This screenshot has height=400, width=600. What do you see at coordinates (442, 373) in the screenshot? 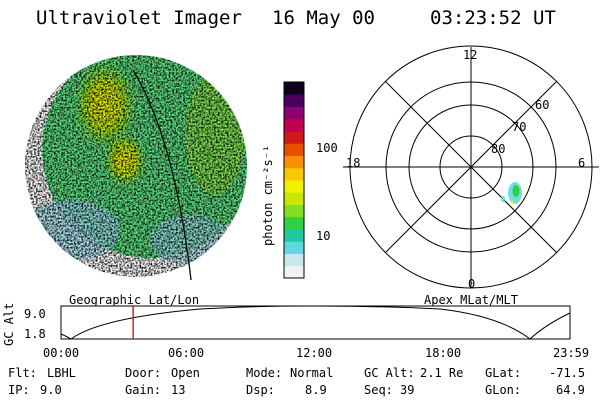
I see `gcalt-value: 2.1 Re` at bounding box center [442, 373].